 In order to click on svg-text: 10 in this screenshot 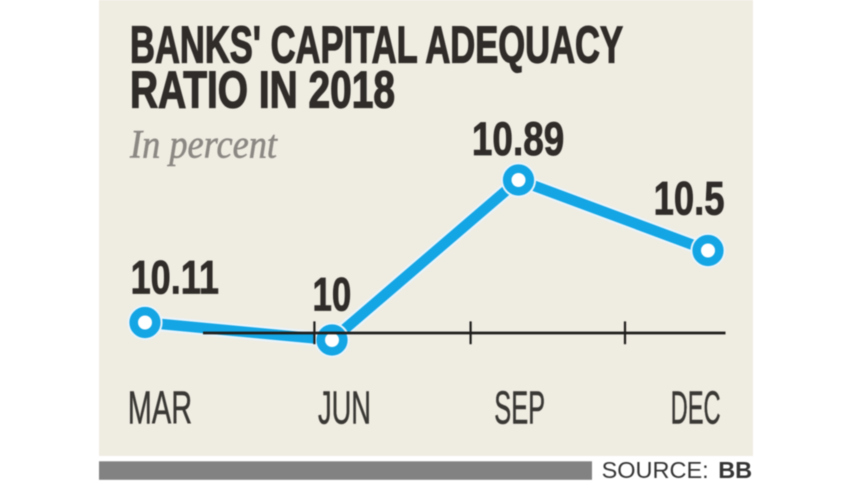, I will do `click(332, 295)`.